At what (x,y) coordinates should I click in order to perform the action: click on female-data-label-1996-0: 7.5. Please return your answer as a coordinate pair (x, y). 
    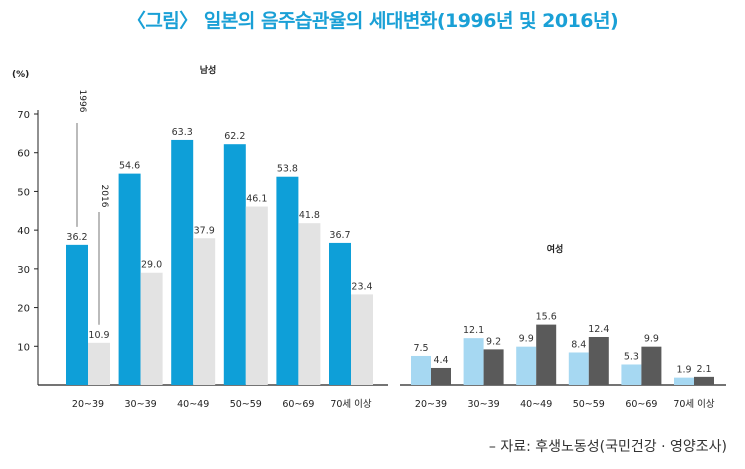
    Looking at the image, I should click on (420, 348).